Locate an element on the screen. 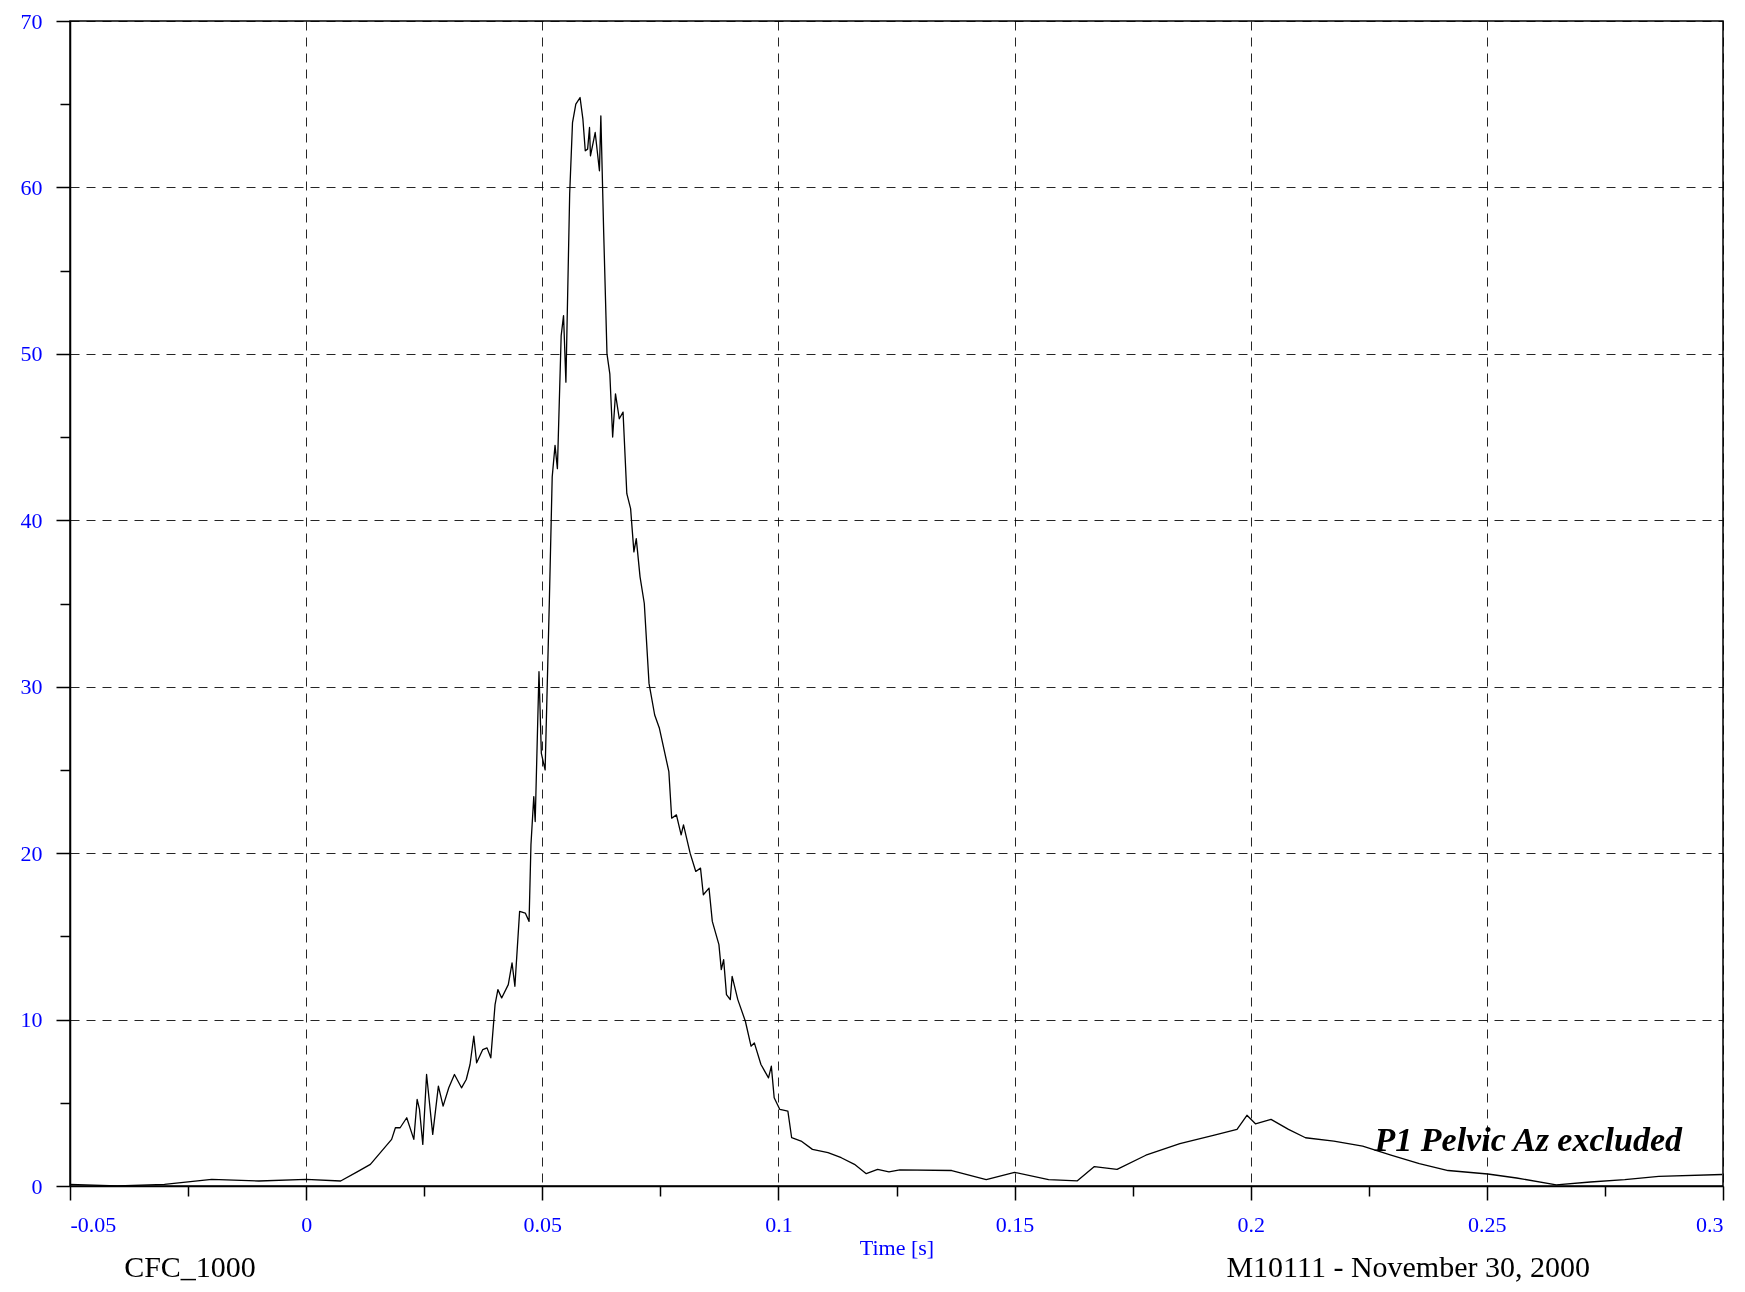 The height and width of the screenshot is (1292, 1745). x-tick-label: 0.15 is located at coordinates (1015, 1224).